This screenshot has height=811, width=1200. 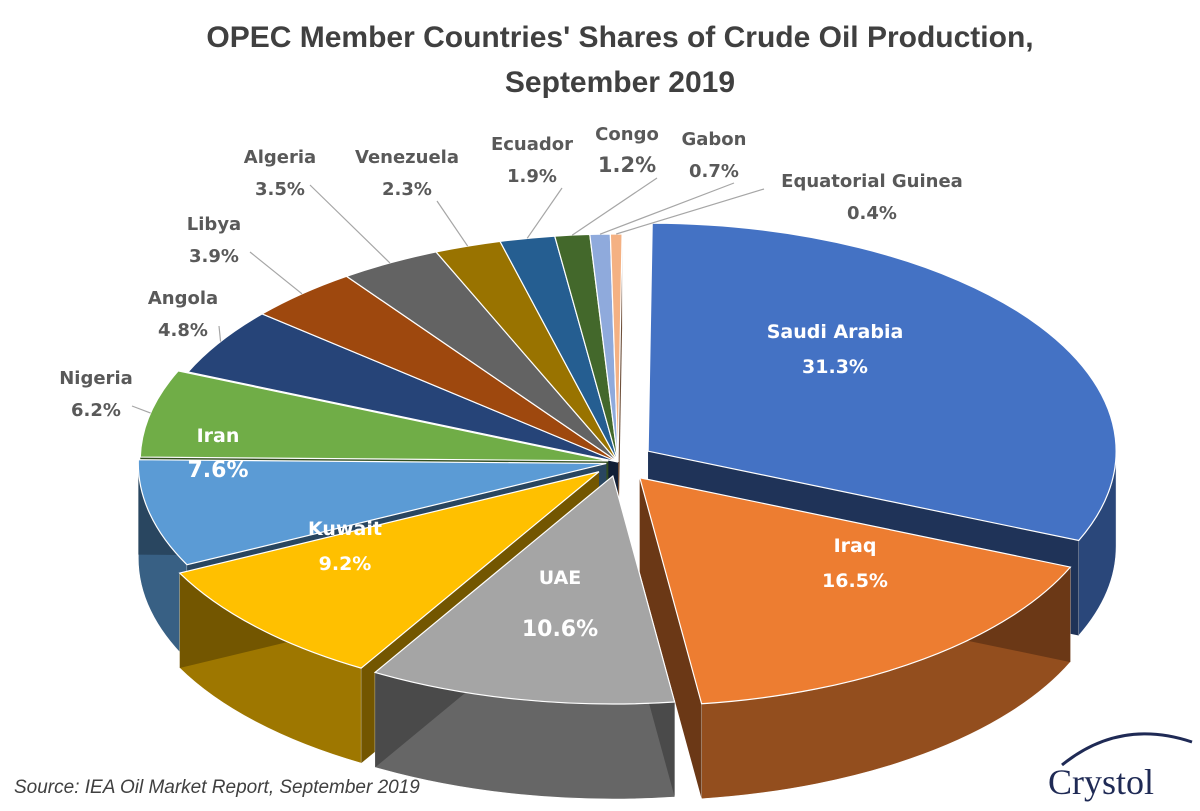 What do you see at coordinates (220, 333) in the screenshot?
I see `leader-angola` at bounding box center [220, 333].